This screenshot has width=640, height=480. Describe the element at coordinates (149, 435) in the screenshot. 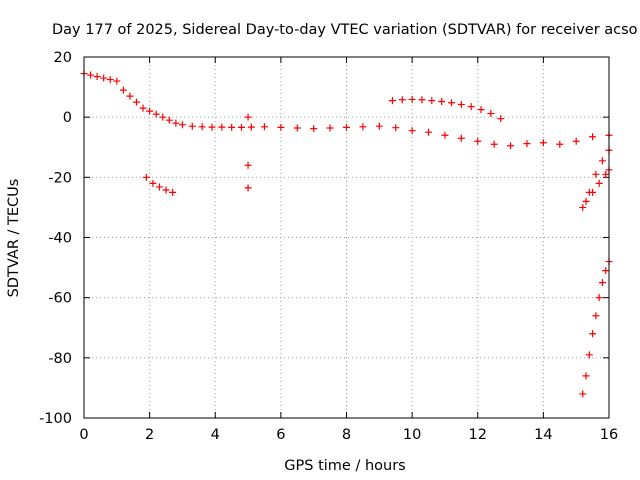

I see `x-tick-label: 2` at that location.